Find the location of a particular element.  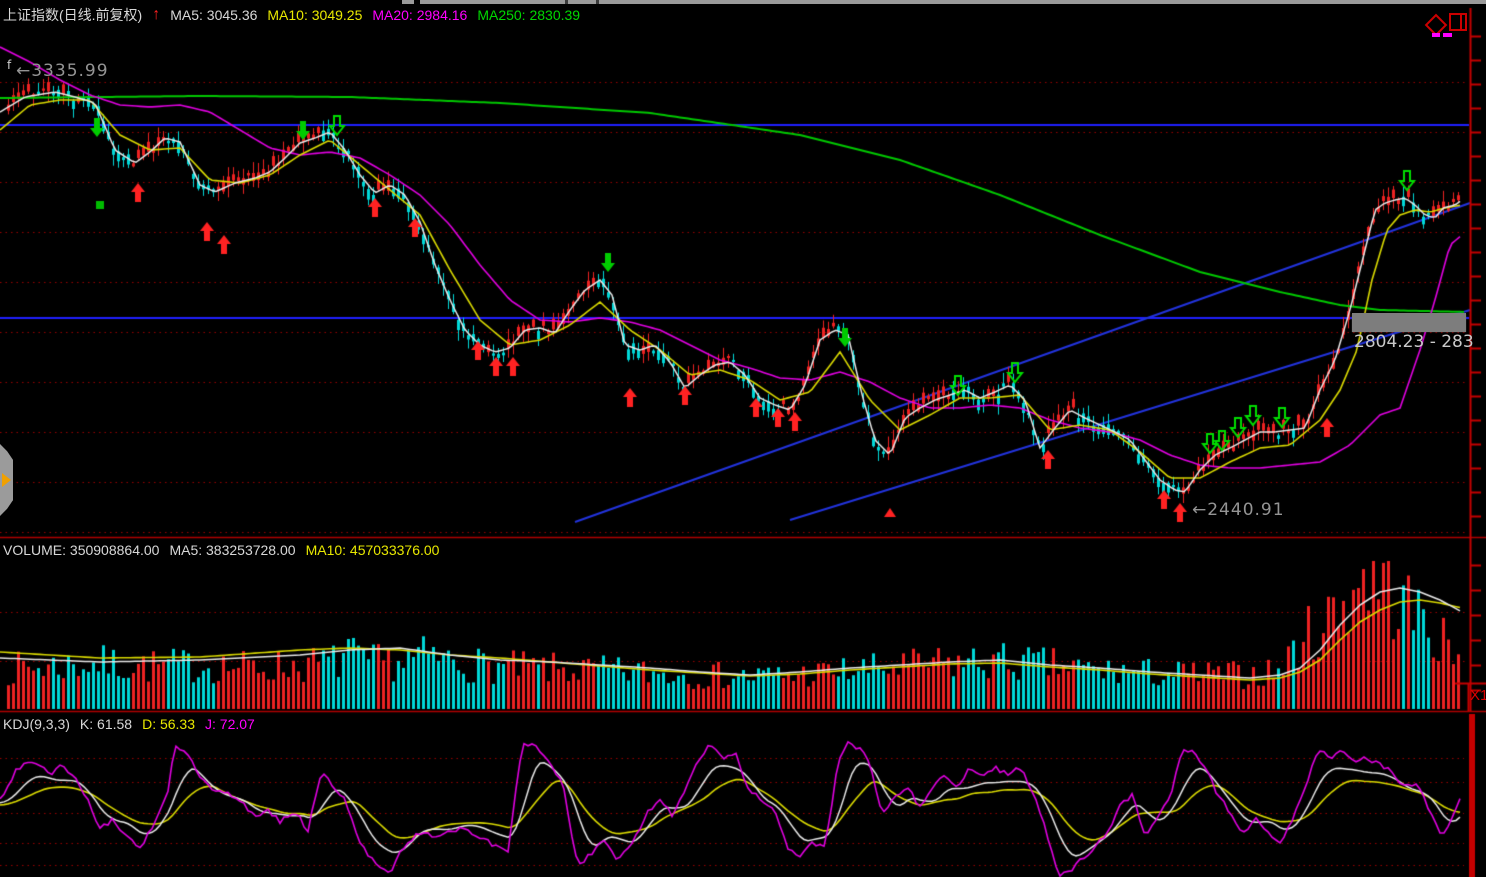

volume-value: VOLUME: 350908864.00 is located at coordinates (81, 550).